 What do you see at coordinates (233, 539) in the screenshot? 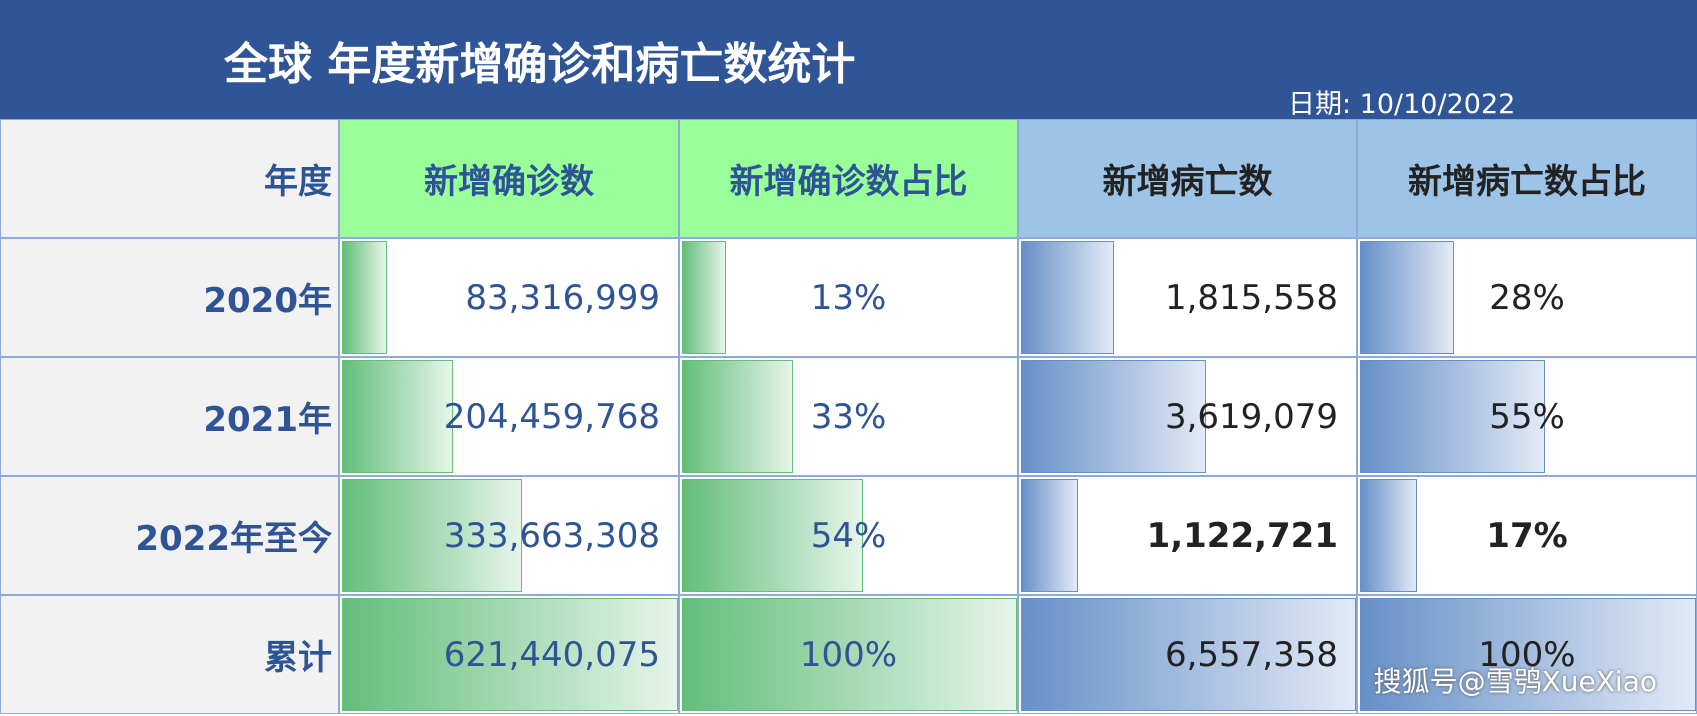
I see `cell-text: 2022年至今` at bounding box center [233, 539].